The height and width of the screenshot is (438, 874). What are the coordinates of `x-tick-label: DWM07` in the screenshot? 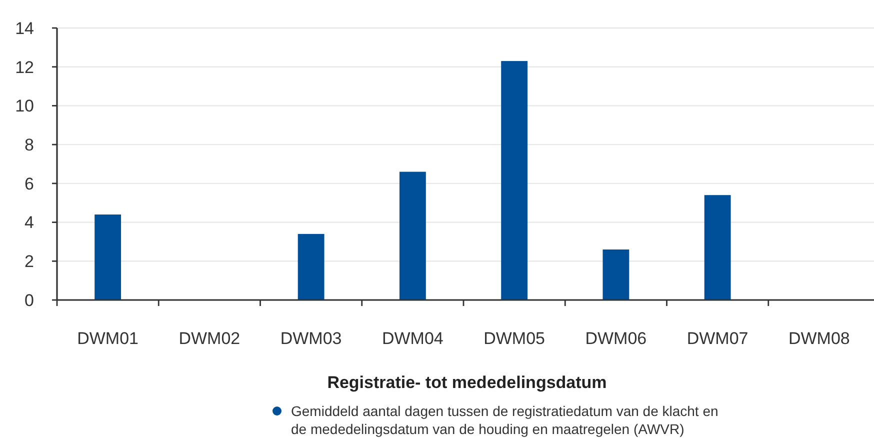 It's located at (717, 338).